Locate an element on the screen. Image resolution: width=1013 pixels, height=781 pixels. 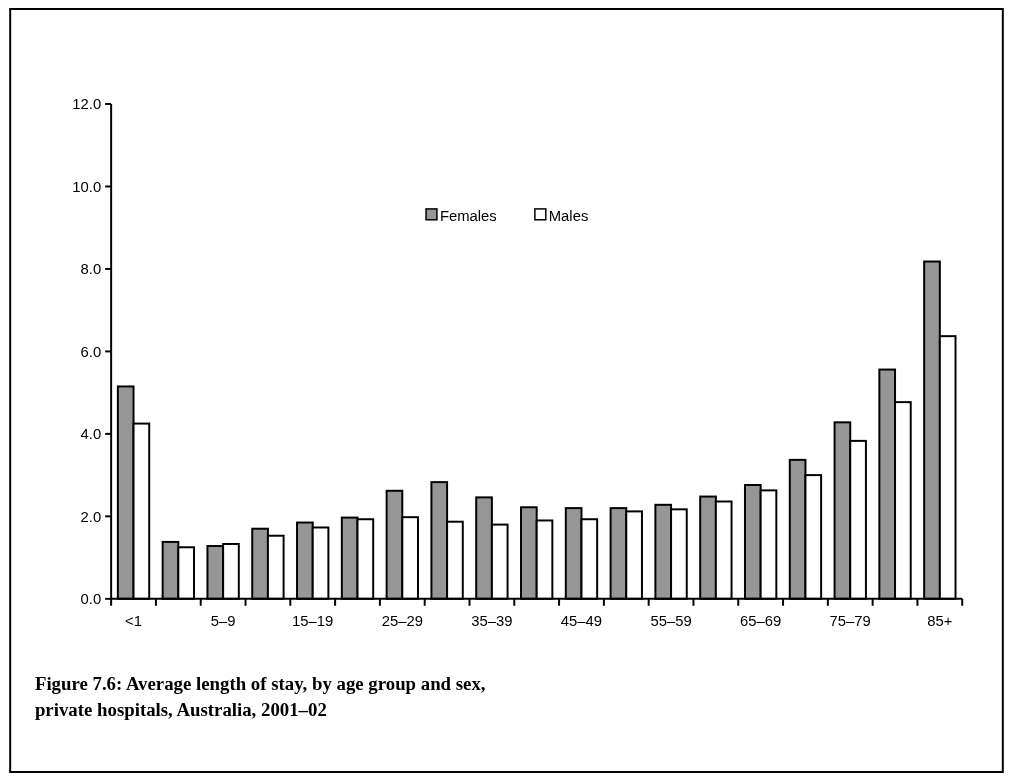
y-tick-label: 10.0 is located at coordinates (87, 186).